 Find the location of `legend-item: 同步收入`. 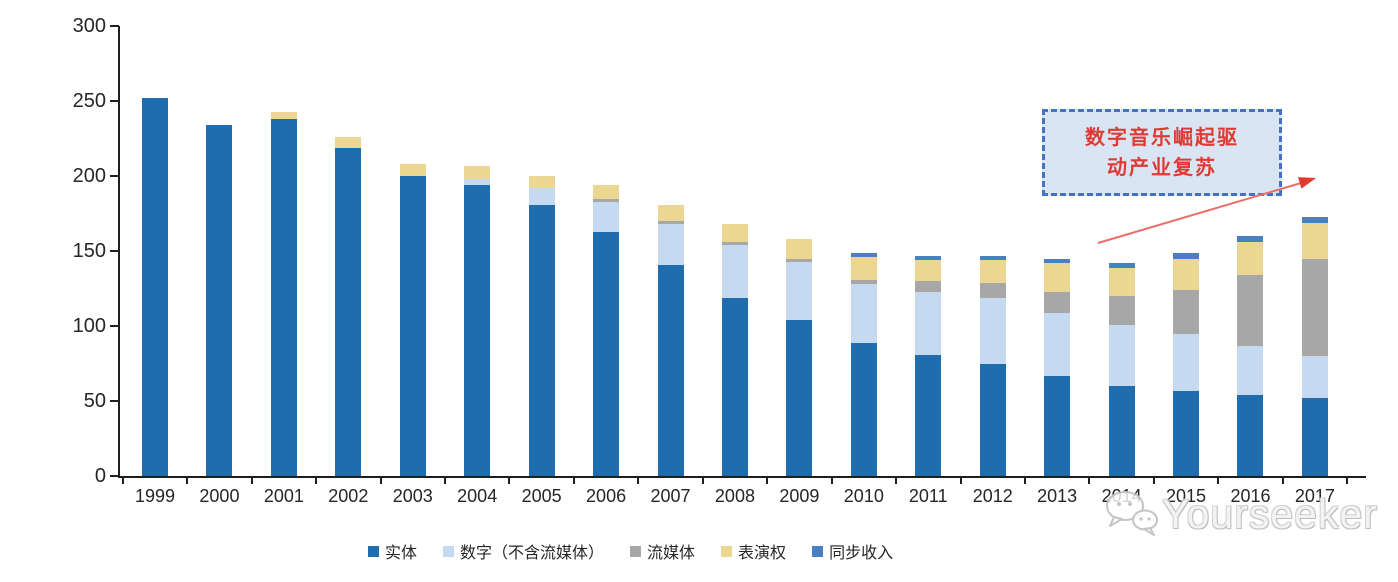

legend-item: 同步收入 is located at coordinates (852, 551).